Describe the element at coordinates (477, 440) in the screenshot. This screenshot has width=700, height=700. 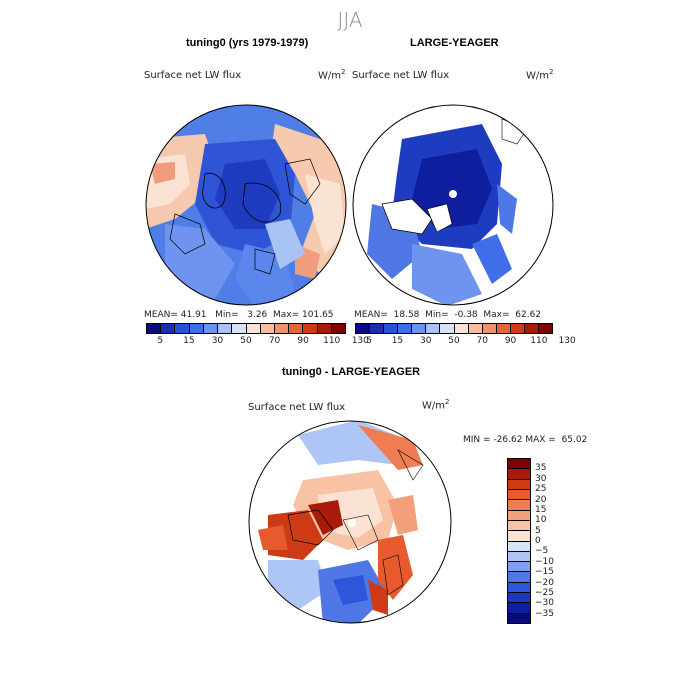
I see `diff-min-label: MIN =` at that location.